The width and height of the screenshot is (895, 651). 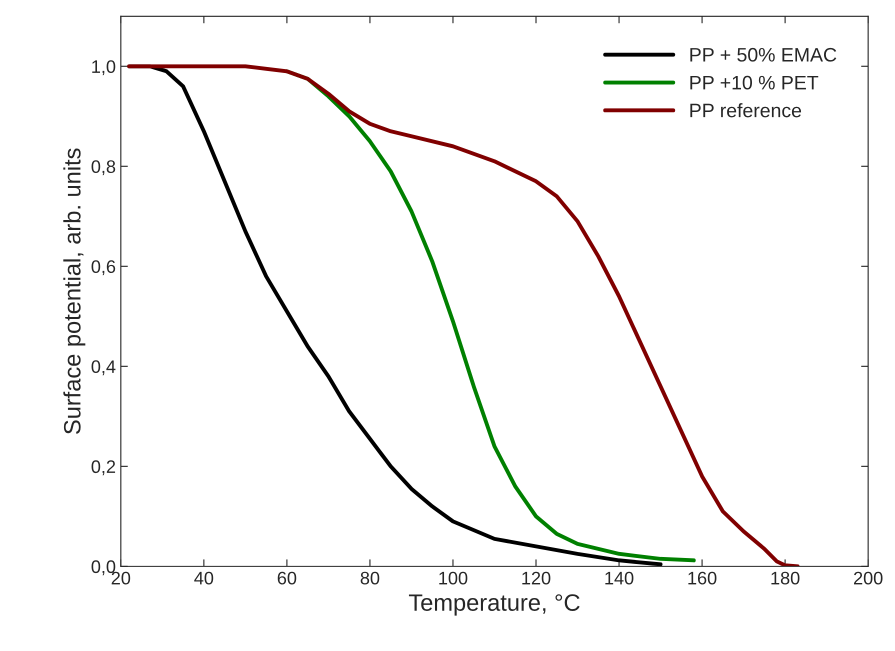 I want to click on y-axis-title: Surface potential, arb. units, so click(x=74, y=291).